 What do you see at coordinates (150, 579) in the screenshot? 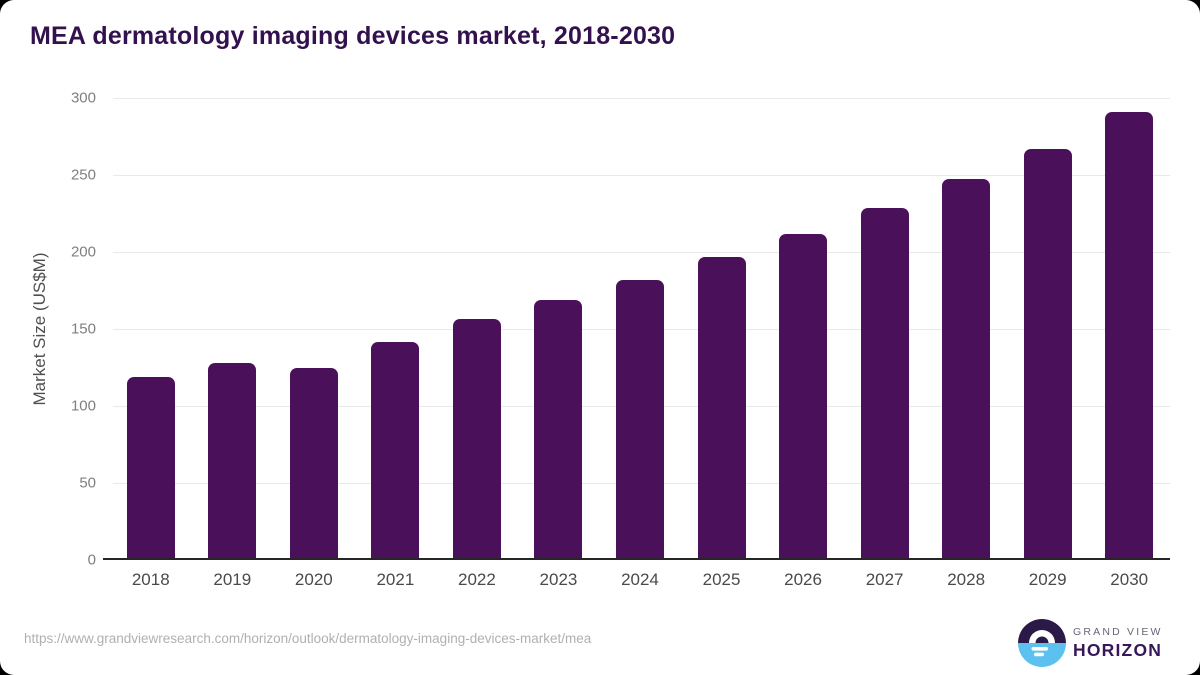
I see `x-tick-label-2018: 2018` at bounding box center [150, 579].